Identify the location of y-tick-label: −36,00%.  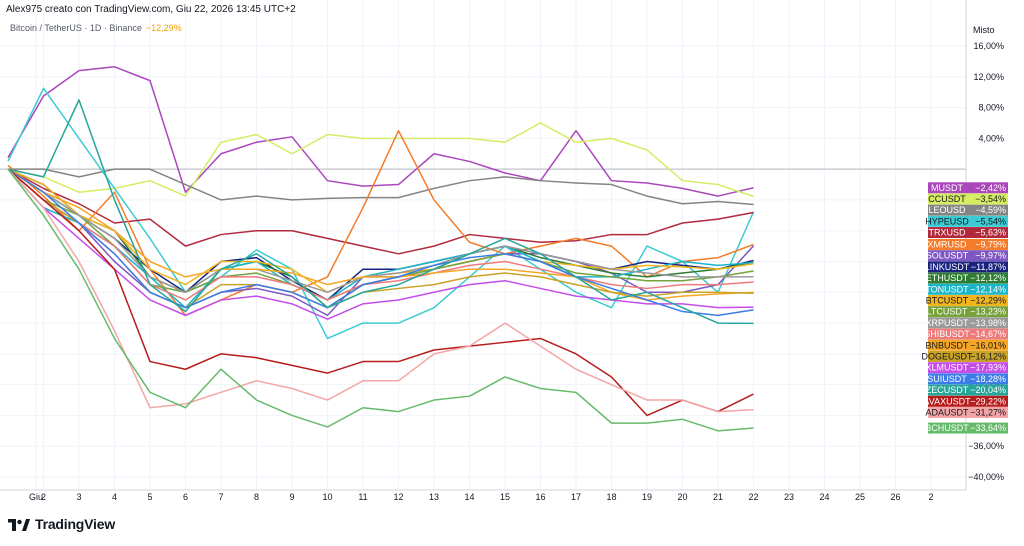
(986, 446).